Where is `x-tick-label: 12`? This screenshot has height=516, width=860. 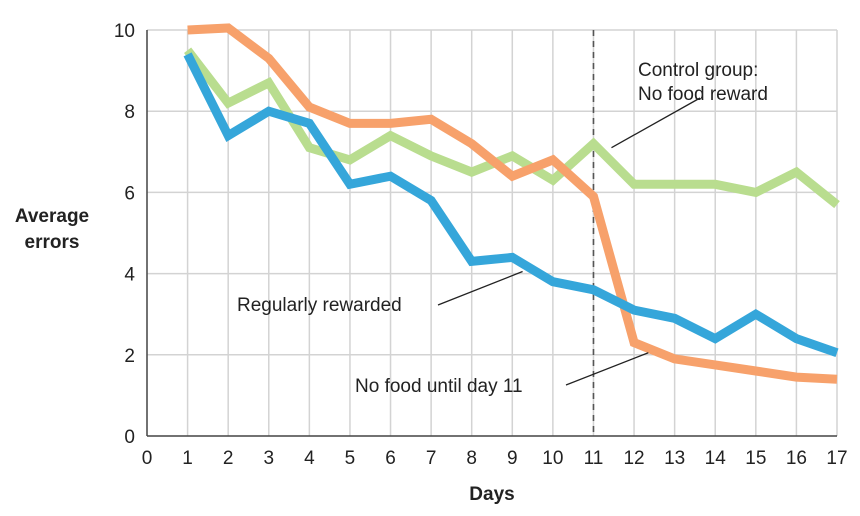
x-tick-label: 12 is located at coordinates (633, 458).